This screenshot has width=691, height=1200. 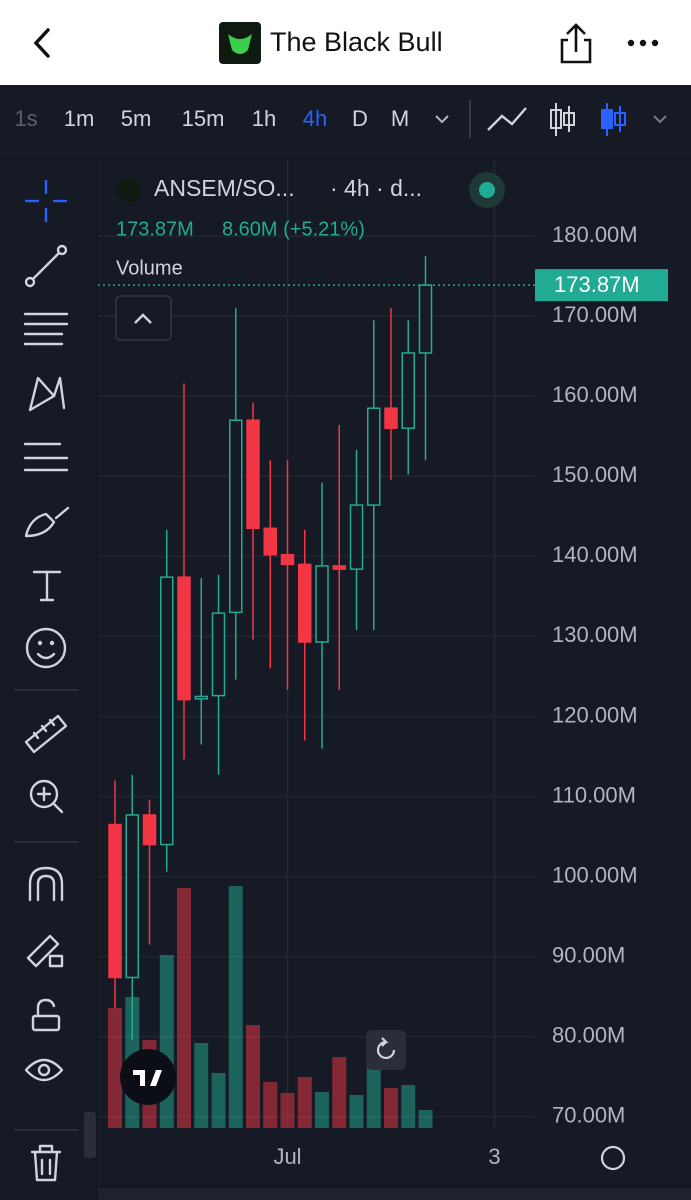 What do you see at coordinates (136, 118) in the screenshot?
I see `interval-button: 5m` at bounding box center [136, 118].